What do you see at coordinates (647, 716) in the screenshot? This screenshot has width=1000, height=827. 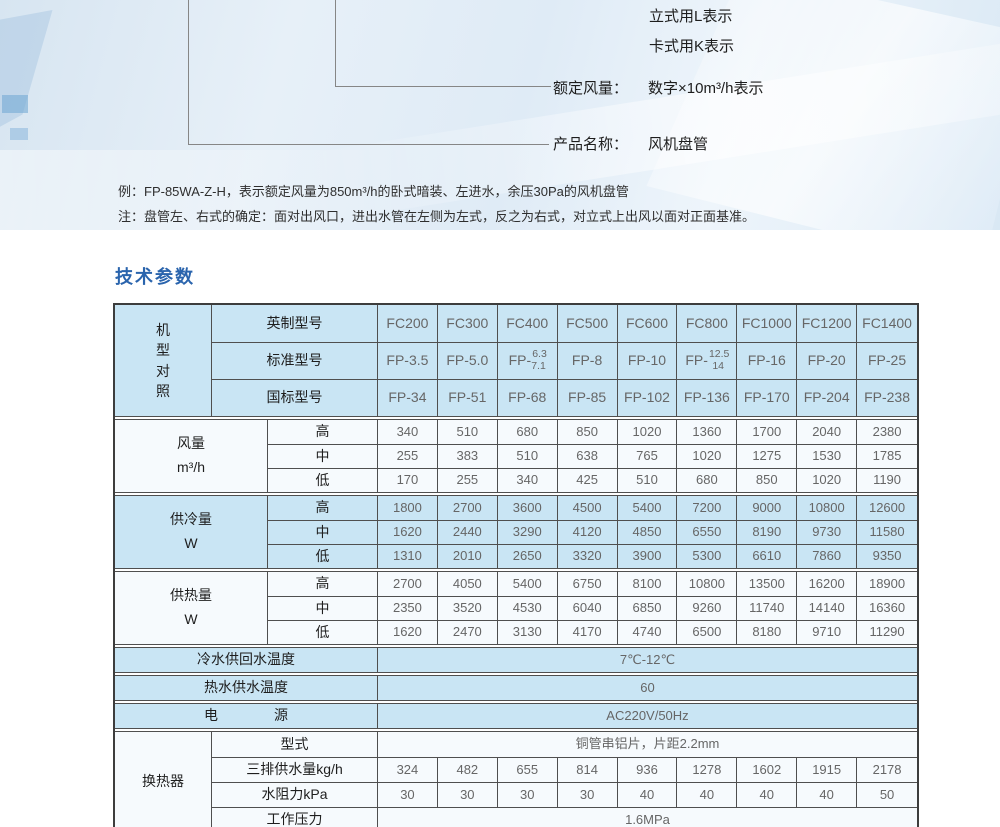 I see `row-value-power-supply: AC220V/50Hz` at bounding box center [647, 716].